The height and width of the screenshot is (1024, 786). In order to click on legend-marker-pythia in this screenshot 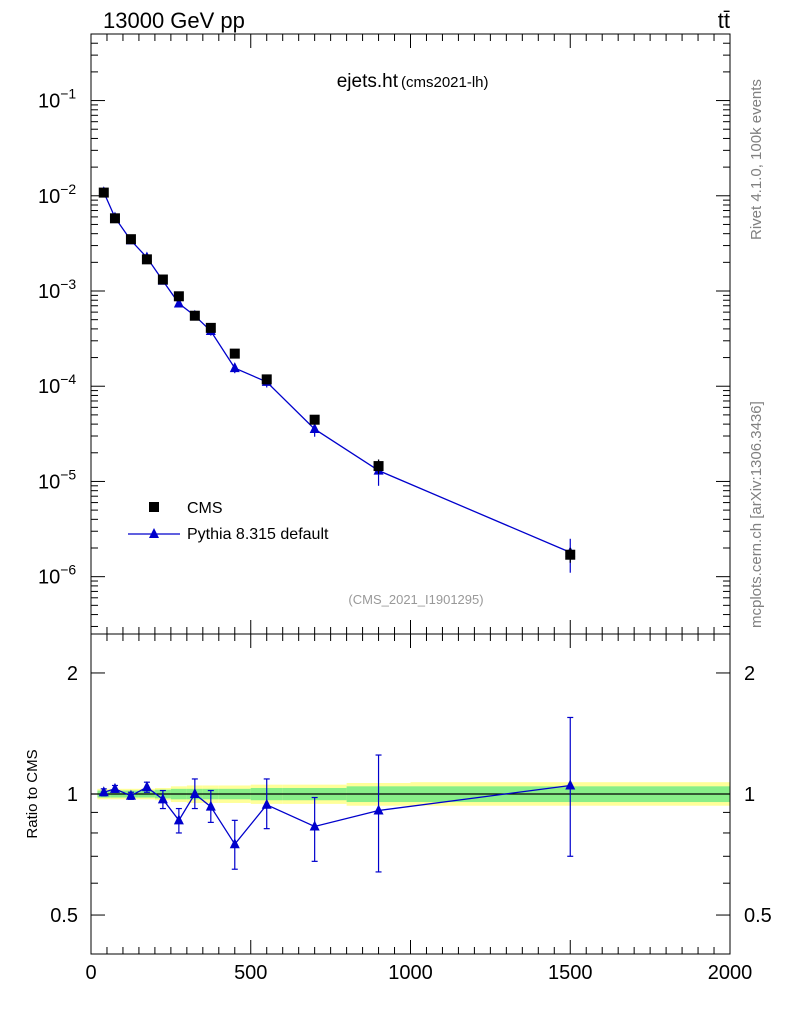, I will do `click(154, 533)`.